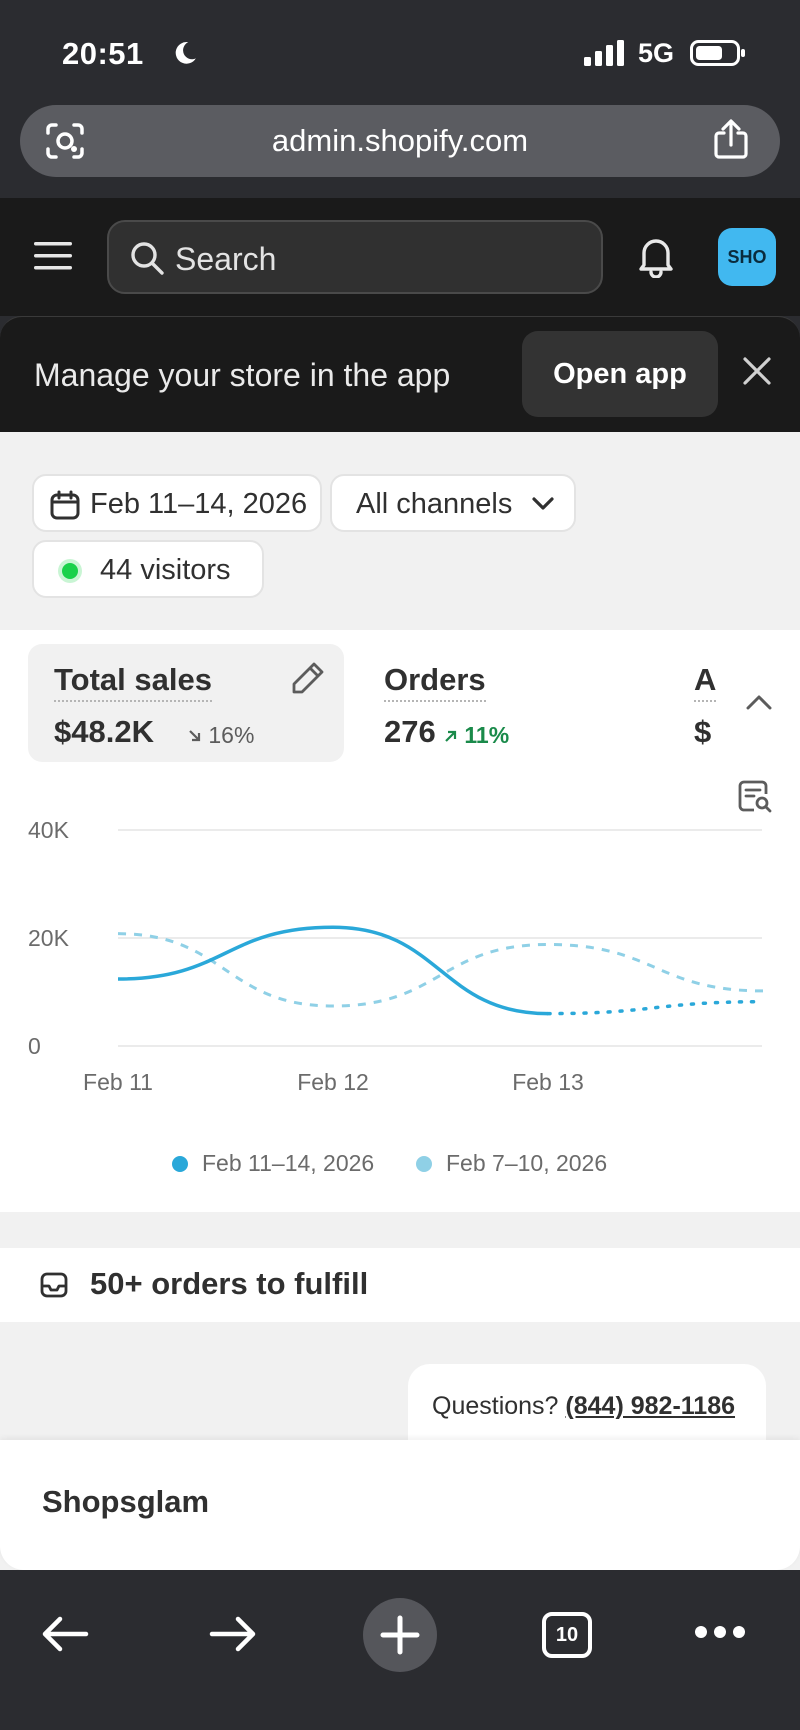 This screenshot has width=800, height=1730. I want to click on banner-text: Manage your store in the app, so click(242, 375).